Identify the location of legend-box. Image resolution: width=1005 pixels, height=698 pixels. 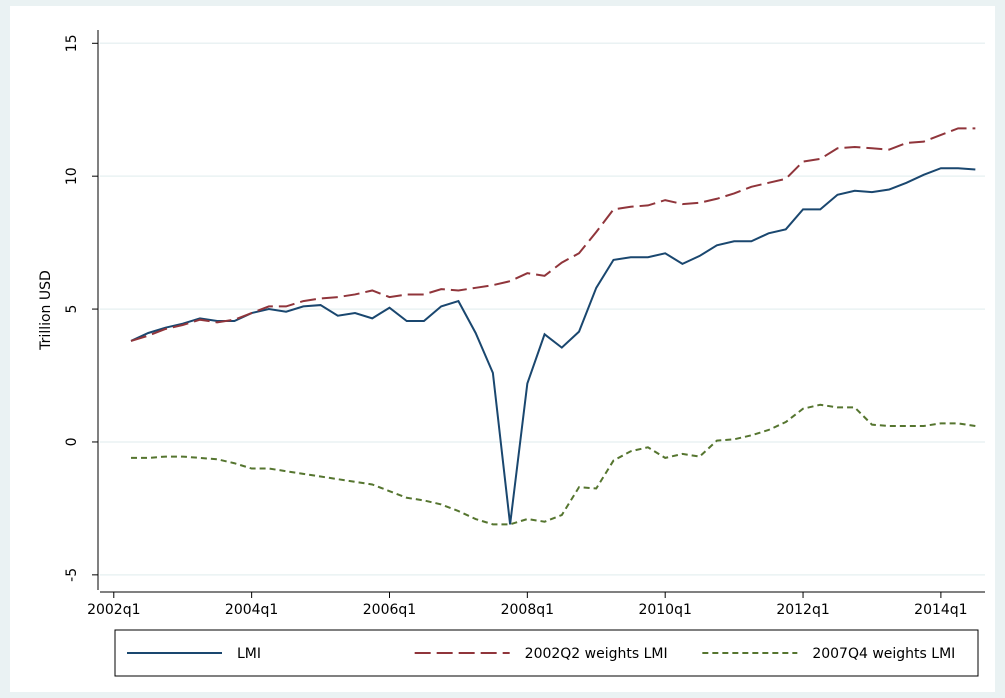
(546, 653).